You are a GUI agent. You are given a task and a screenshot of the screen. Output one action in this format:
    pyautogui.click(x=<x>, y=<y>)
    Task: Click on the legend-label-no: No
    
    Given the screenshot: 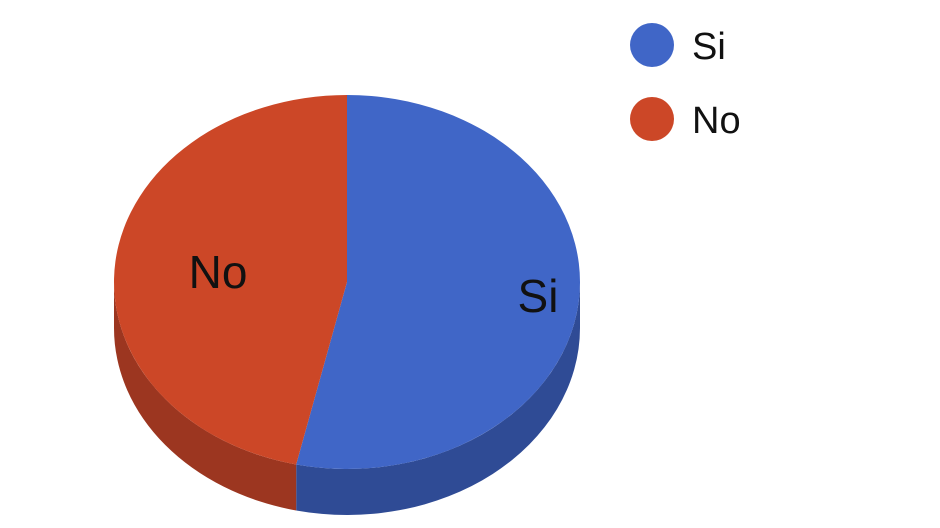 What is the action you would take?
    pyautogui.click(x=716, y=121)
    